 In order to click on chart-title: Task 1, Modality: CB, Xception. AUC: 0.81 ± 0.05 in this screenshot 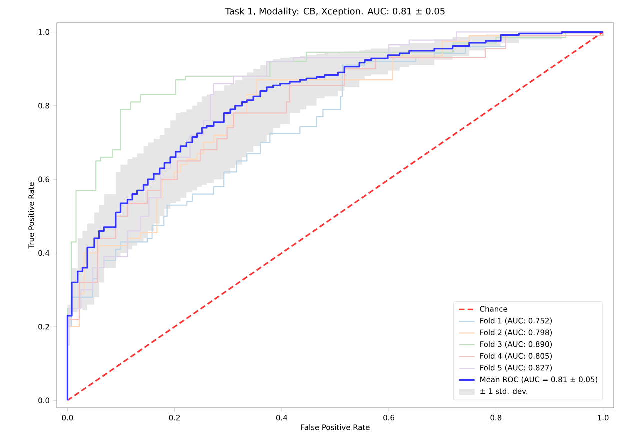, I will do `click(335, 12)`.